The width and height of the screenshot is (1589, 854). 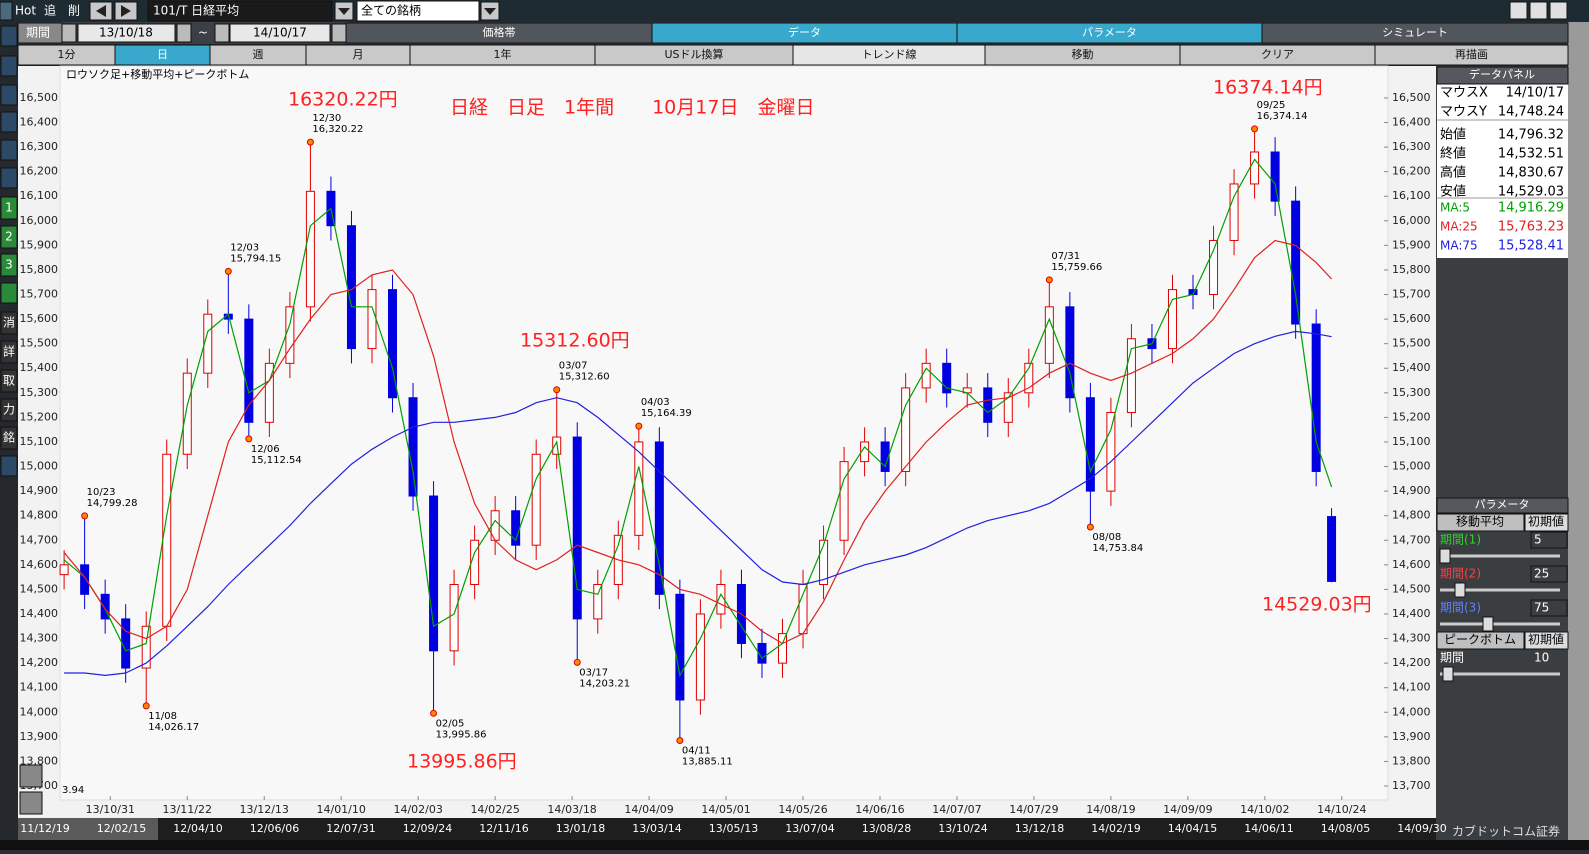 What do you see at coordinates (88, 829) in the screenshot?
I see `time-scroll-thumb` at bounding box center [88, 829].